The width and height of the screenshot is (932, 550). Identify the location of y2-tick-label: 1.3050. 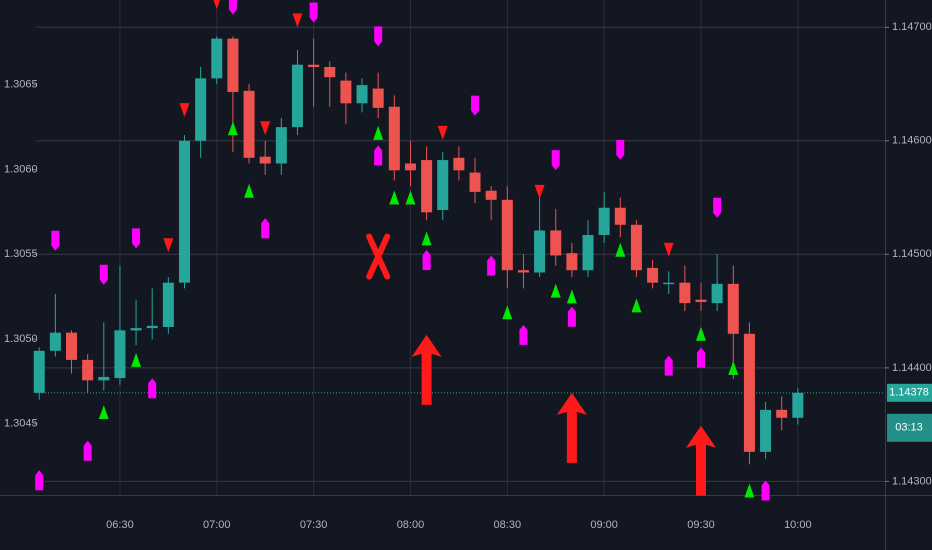
(21, 339).